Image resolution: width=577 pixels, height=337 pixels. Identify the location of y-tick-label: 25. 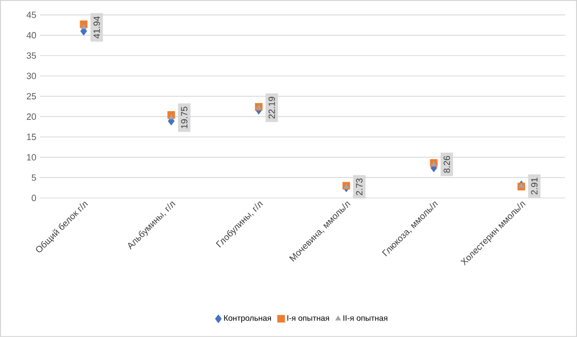
(31, 96).